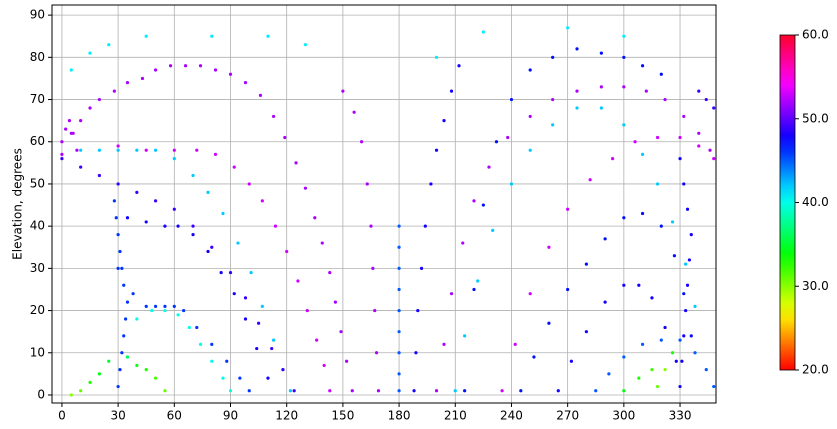 Image resolution: width=837 pixels, height=429 pixels. Describe the element at coordinates (399, 416) in the screenshot. I see `x-tick-label: 180` at that location.